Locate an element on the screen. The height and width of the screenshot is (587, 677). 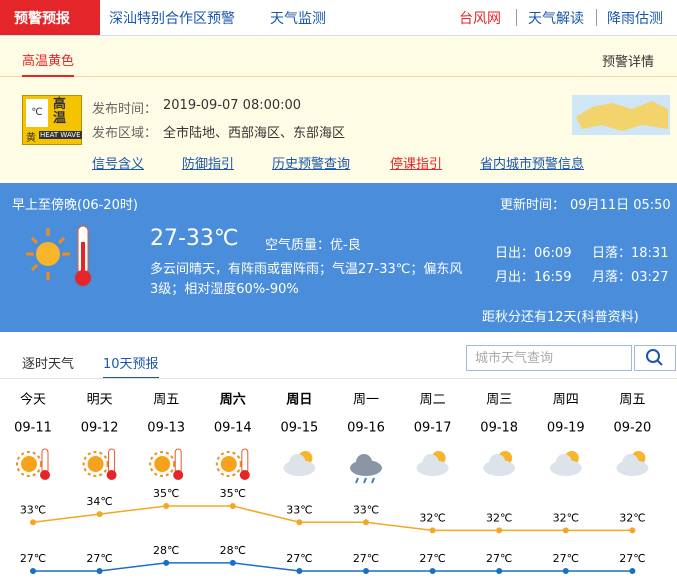
sun: 日落：18:31 is located at coordinates (630, 253).